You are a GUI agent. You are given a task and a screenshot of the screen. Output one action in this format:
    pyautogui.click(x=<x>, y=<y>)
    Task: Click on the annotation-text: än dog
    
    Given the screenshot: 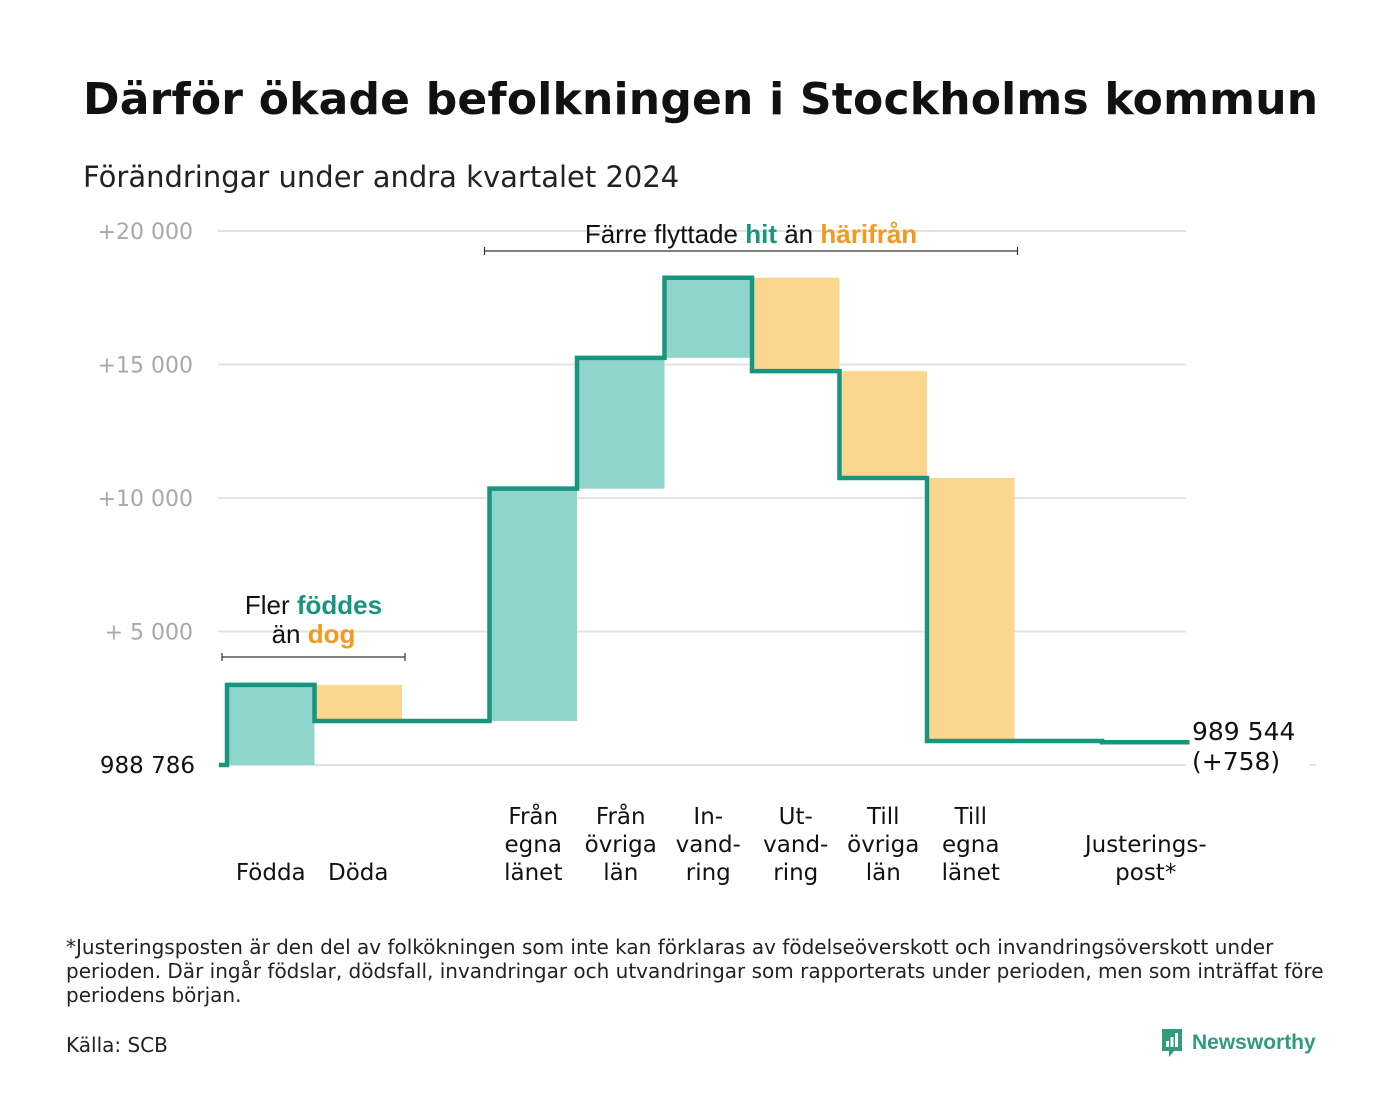 What is the action you would take?
    pyautogui.click(x=314, y=634)
    